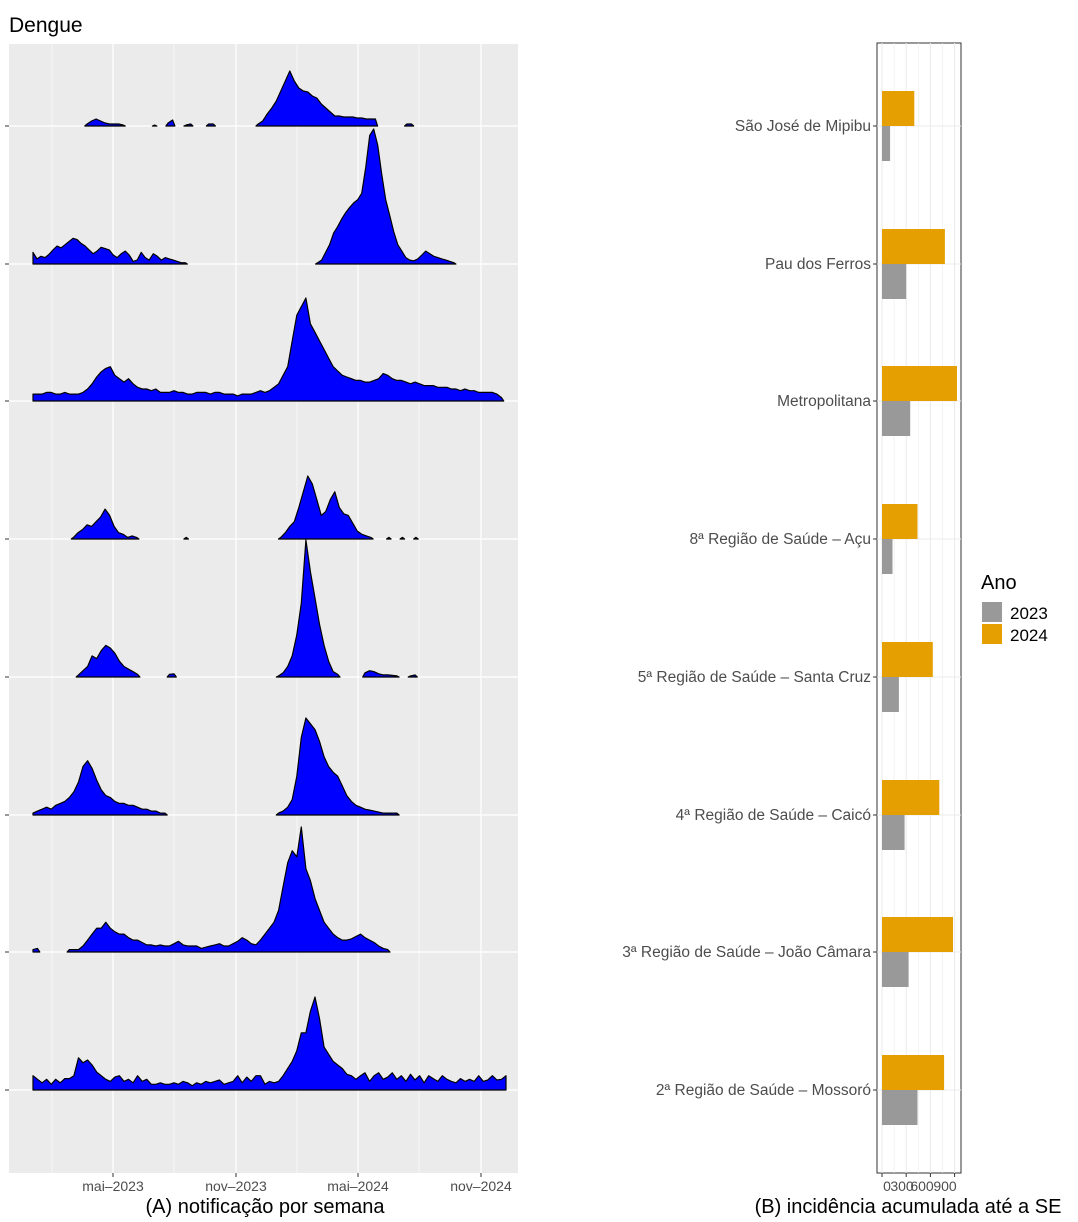 The height and width of the screenshot is (1222, 1078). What do you see at coordinates (46, 25) in the screenshot?
I see `figure-title: Dengue` at bounding box center [46, 25].